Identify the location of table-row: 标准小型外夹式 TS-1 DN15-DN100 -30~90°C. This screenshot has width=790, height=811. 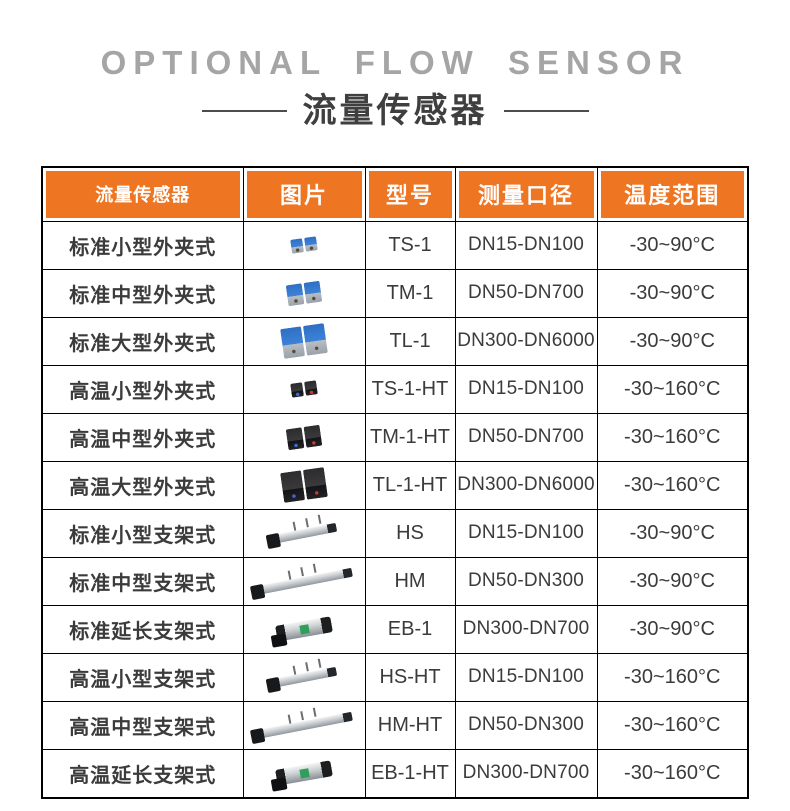
(395, 245).